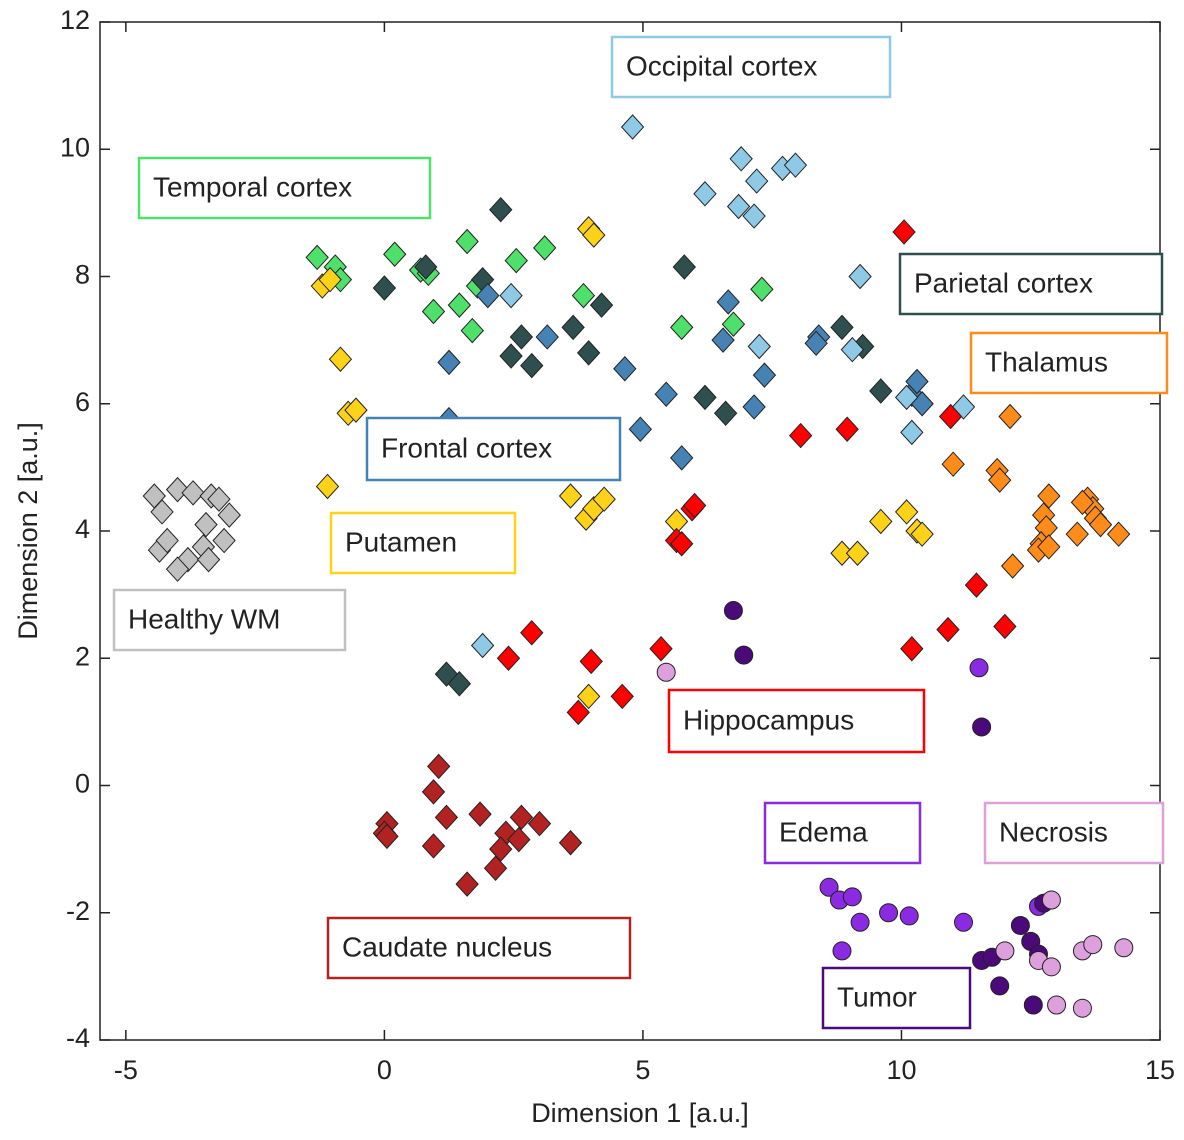 The width and height of the screenshot is (1184, 1140). What do you see at coordinates (82, 529) in the screenshot?
I see `y-tick-label: 4` at bounding box center [82, 529].